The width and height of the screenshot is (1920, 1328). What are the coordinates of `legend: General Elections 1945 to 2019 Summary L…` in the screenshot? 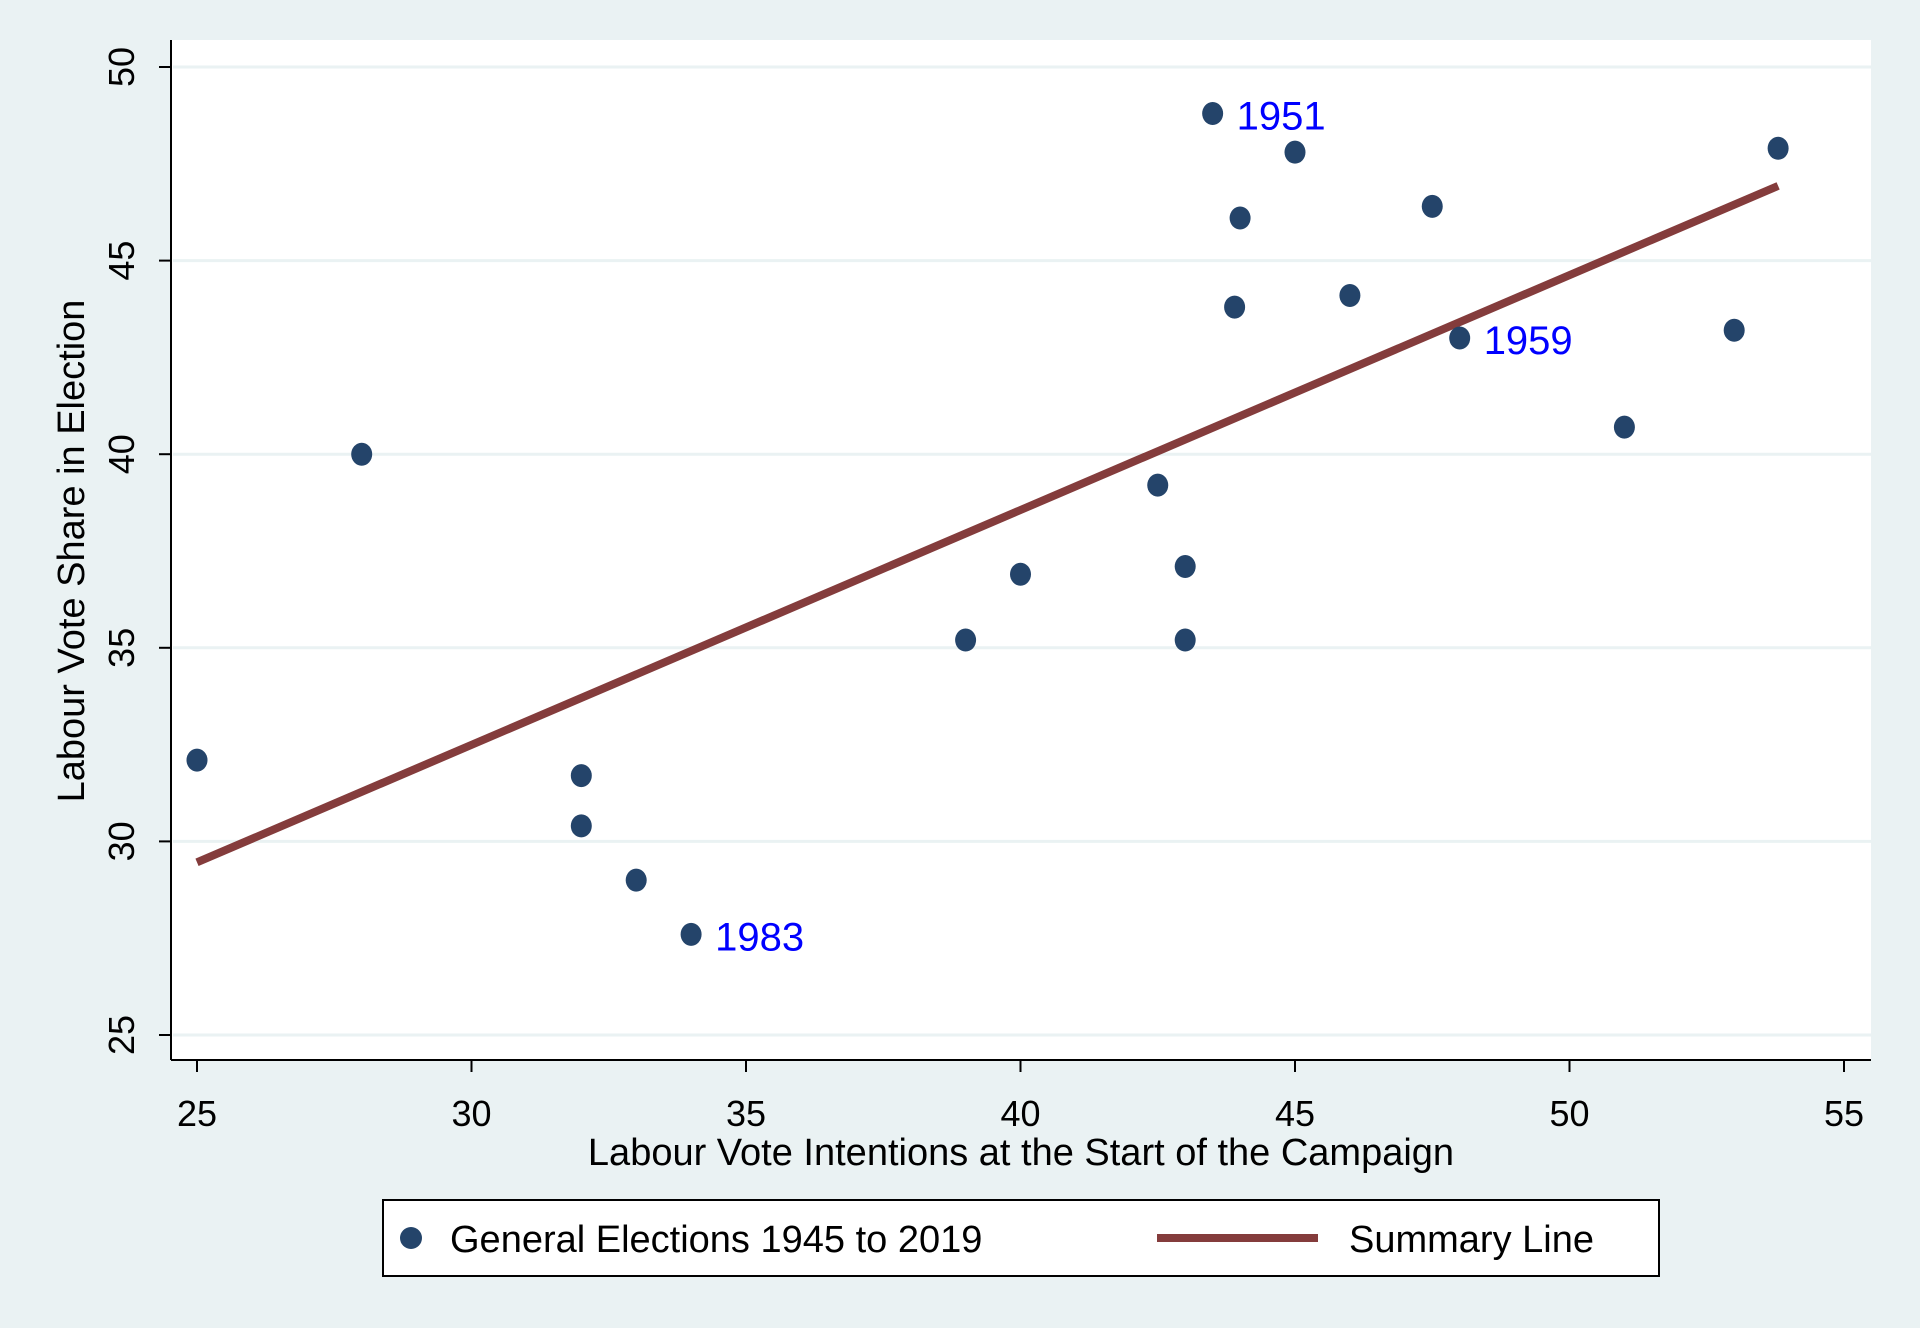 It's located at (1021, 1238).